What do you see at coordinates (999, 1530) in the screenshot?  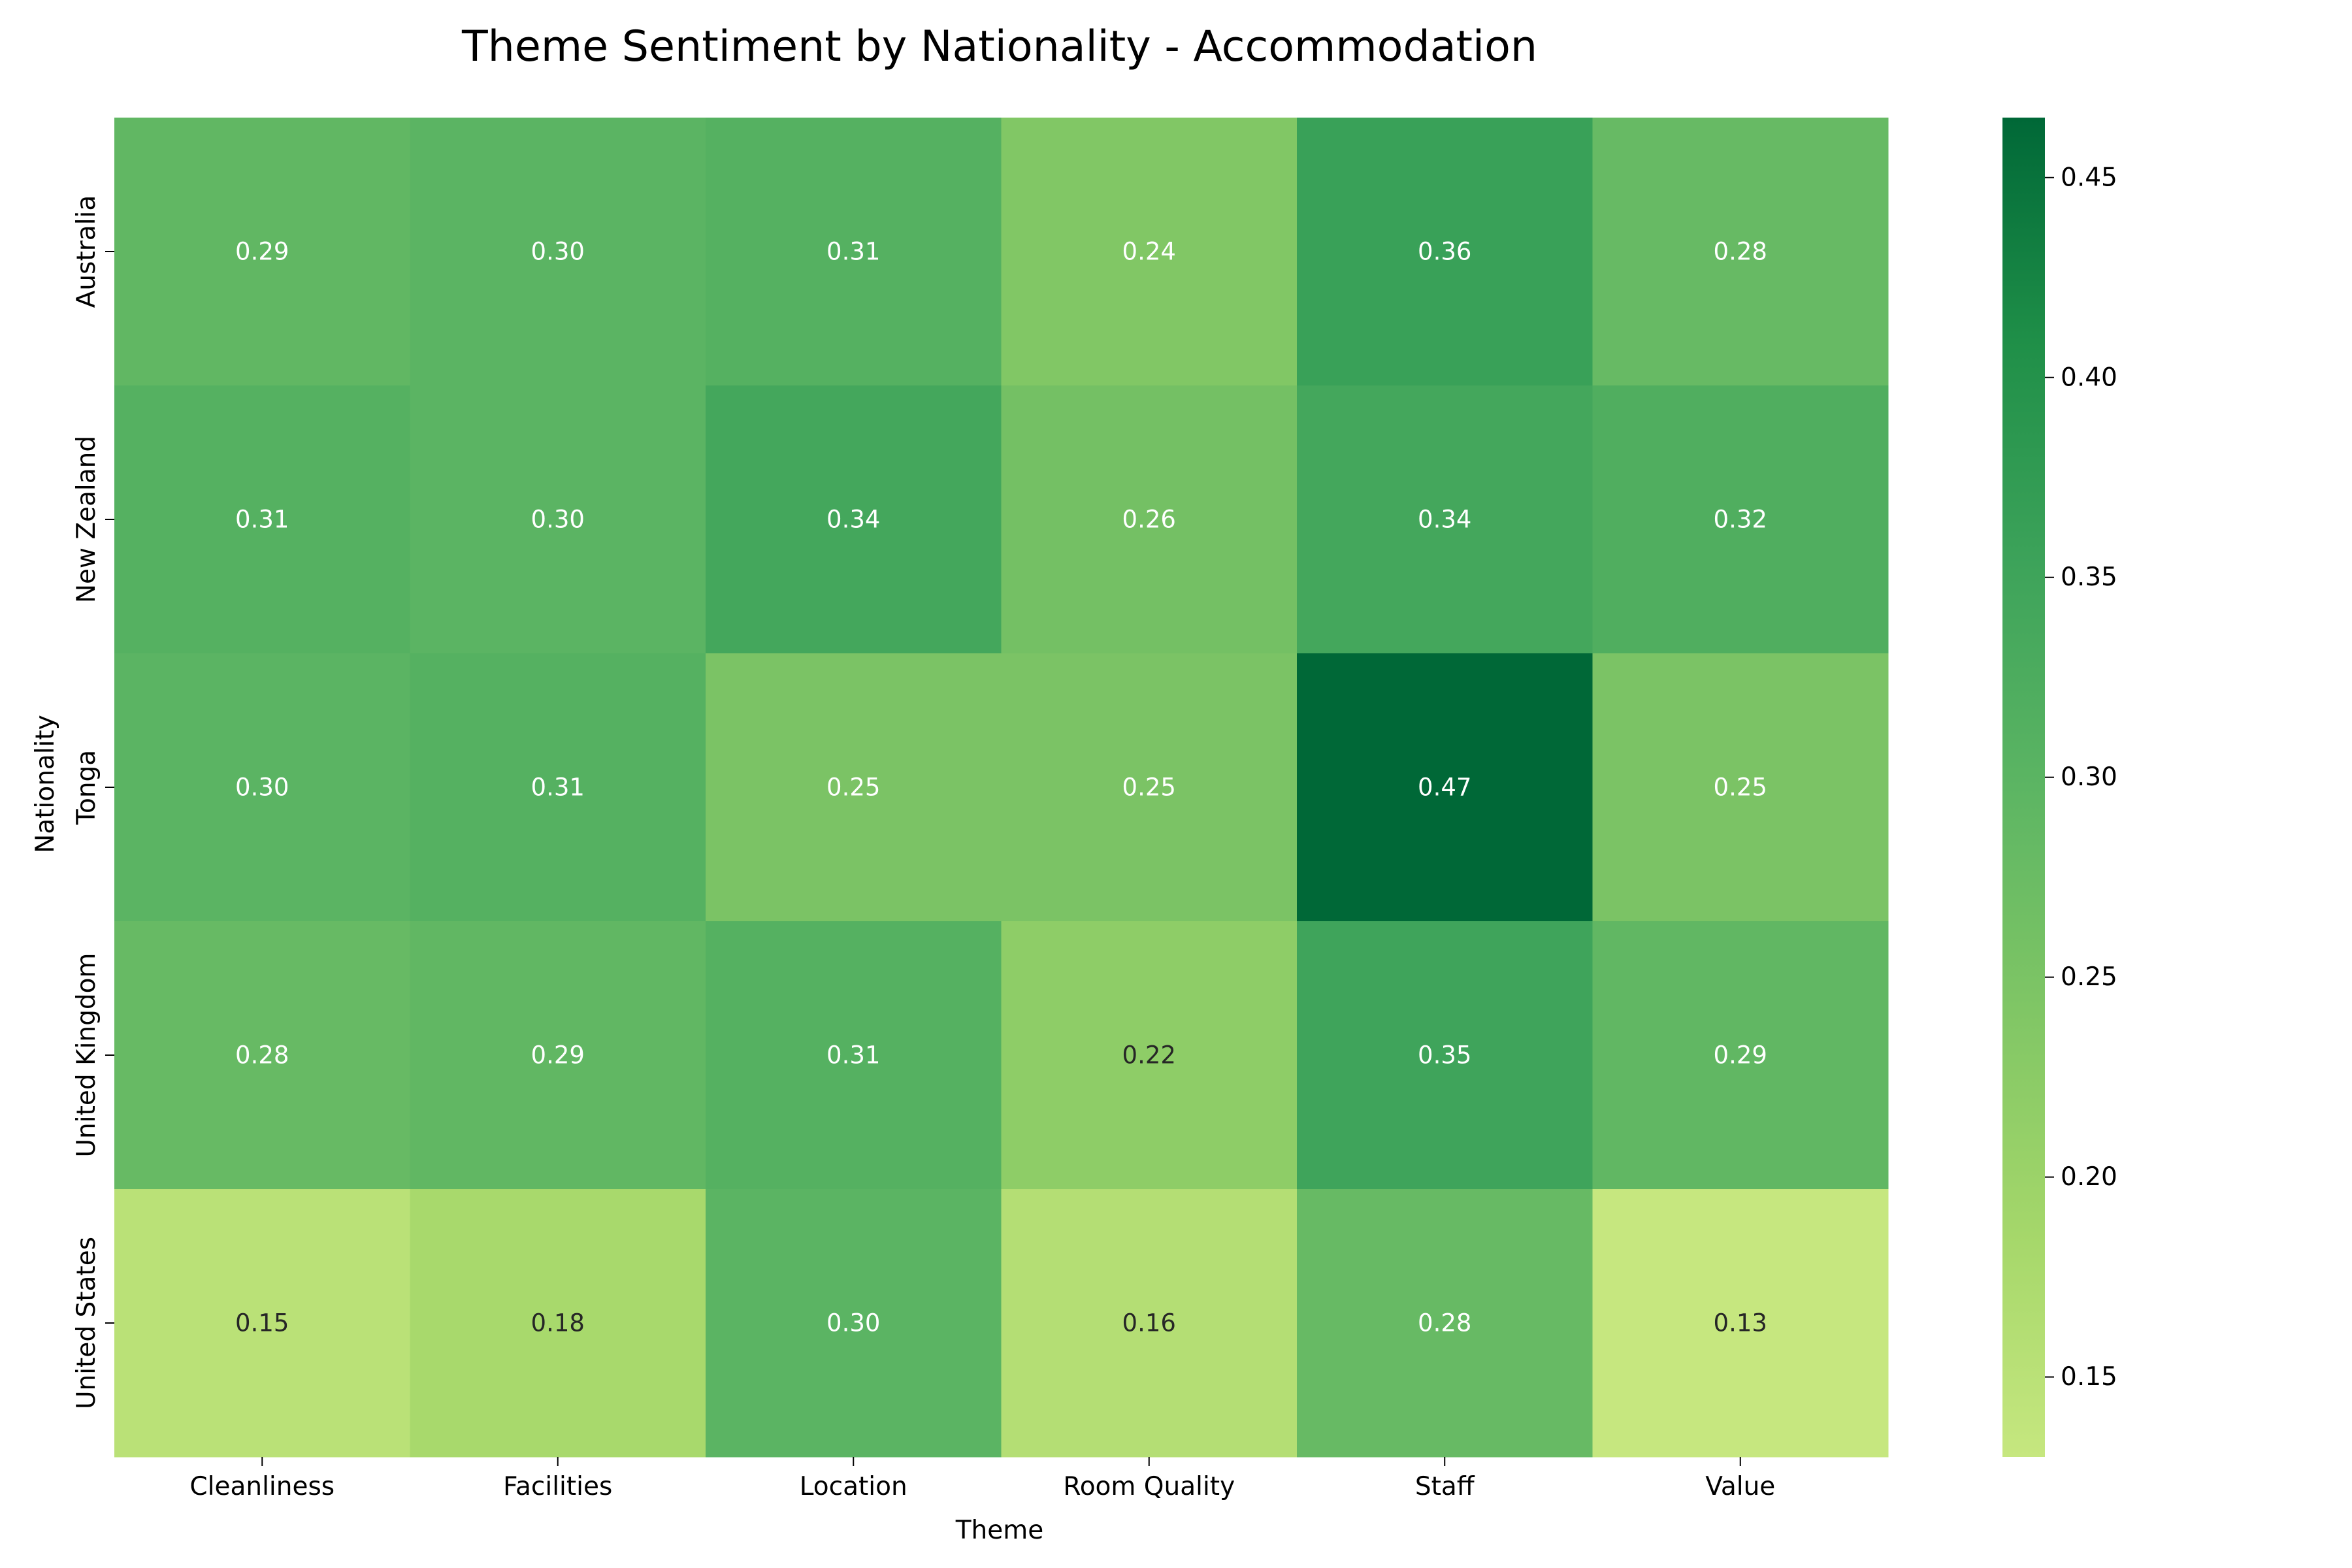 I see `x-axis-label: Theme` at bounding box center [999, 1530].